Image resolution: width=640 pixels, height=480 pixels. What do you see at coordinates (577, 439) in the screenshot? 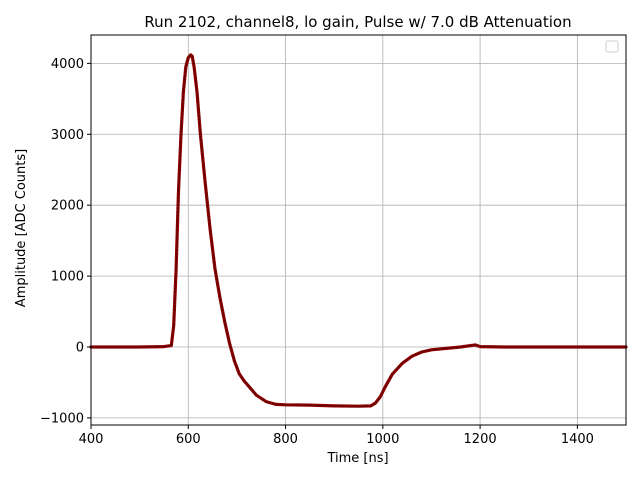
I see `x-tick-label: 1400` at bounding box center [577, 439].